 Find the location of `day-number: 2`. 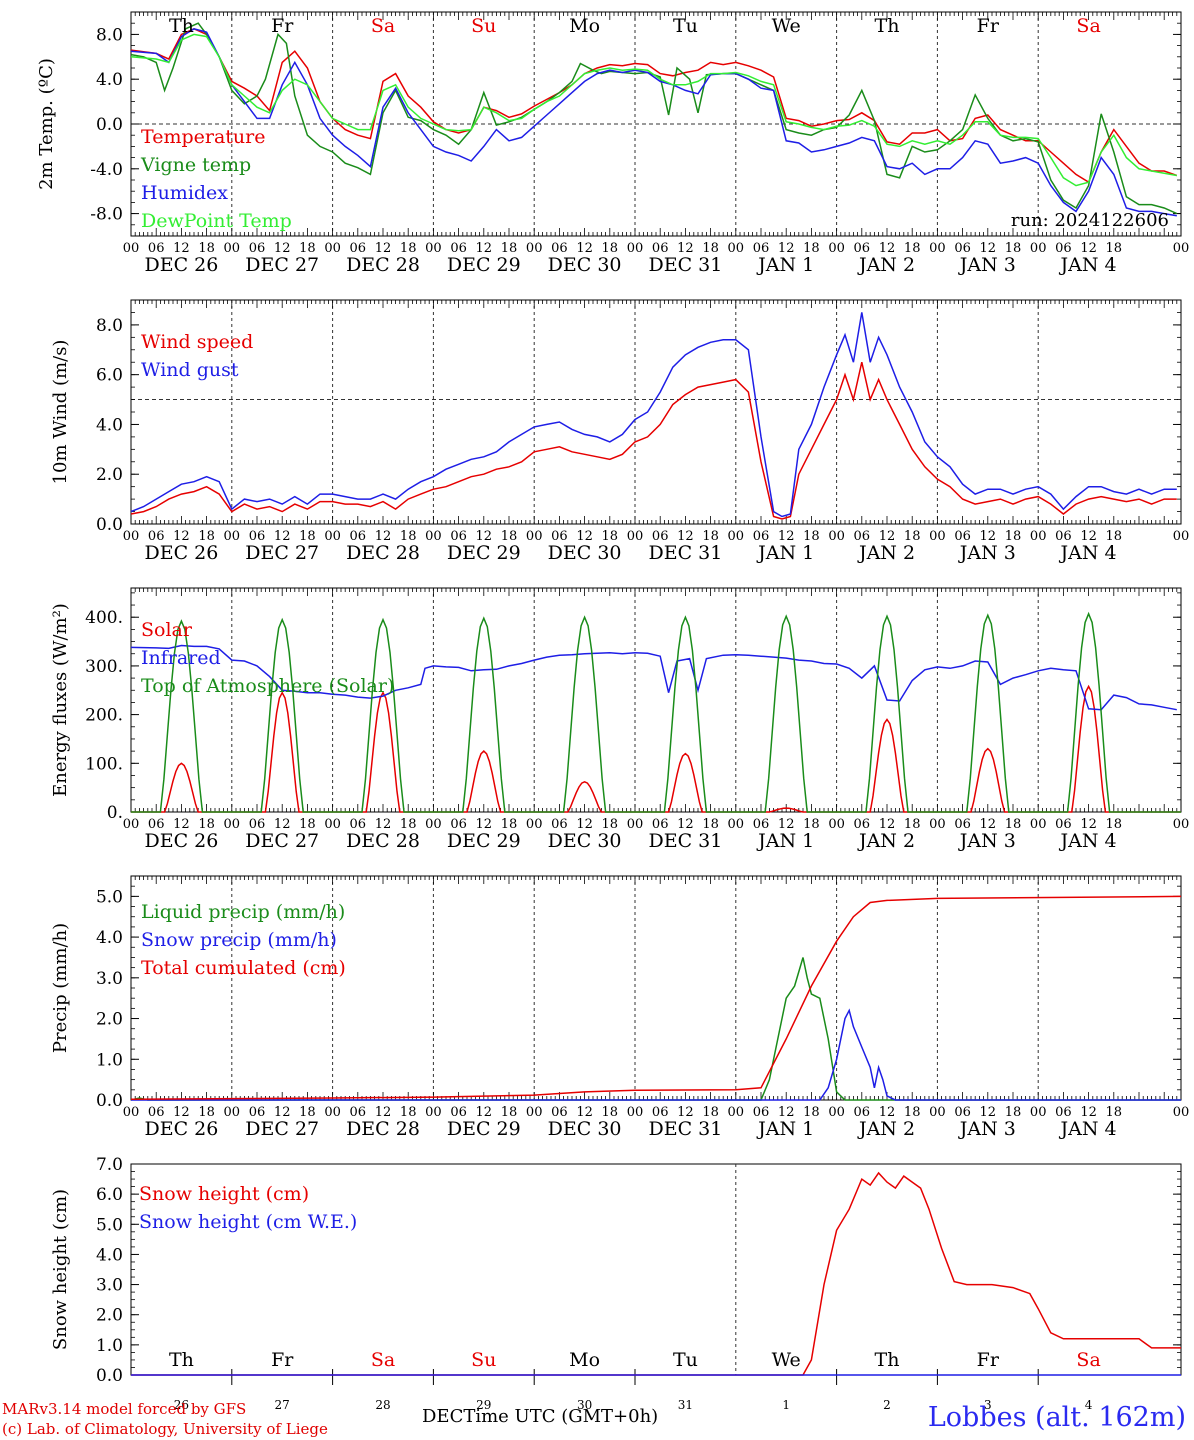

day-number: 2 is located at coordinates (887, 1405).